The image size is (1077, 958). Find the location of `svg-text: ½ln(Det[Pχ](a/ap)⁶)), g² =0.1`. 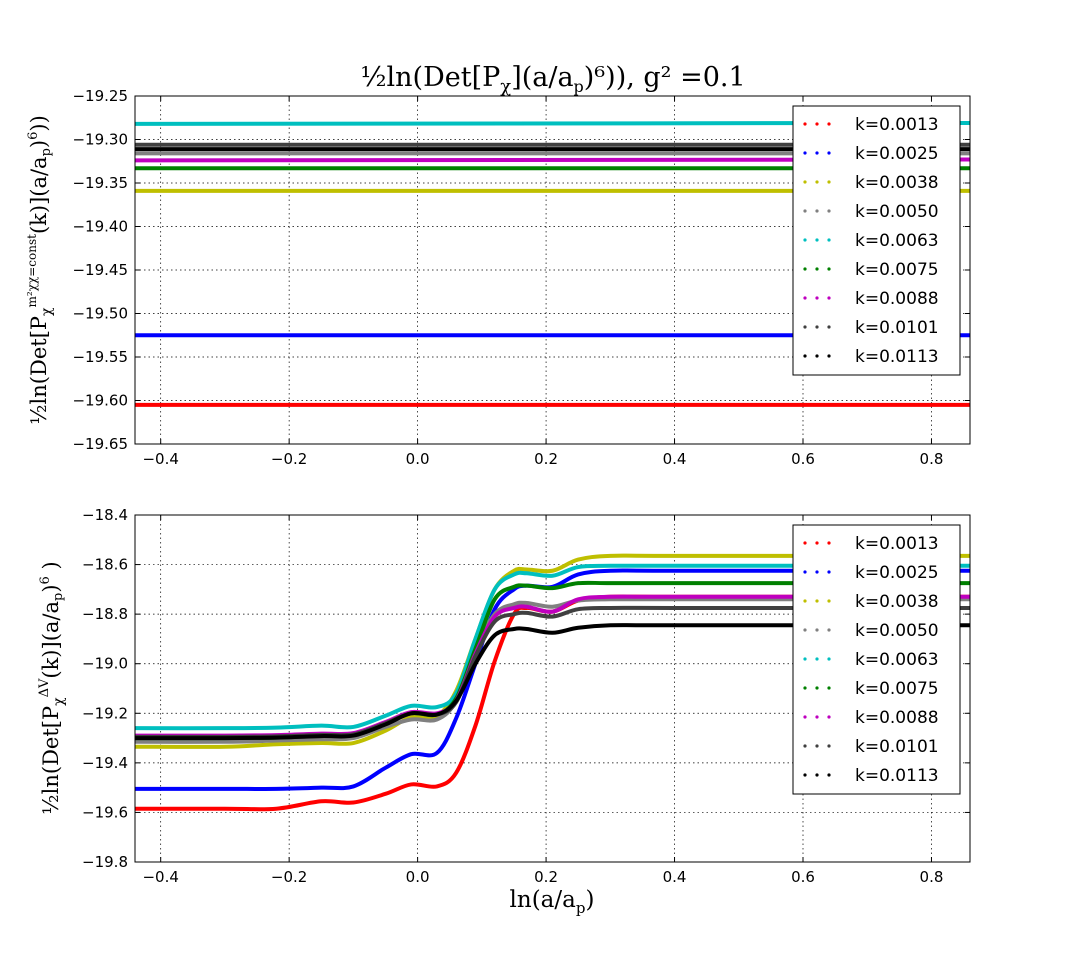

svg-text: ½ln(Det[Pχ](a/ap)⁶)), g² =0.1 is located at coordinates (552, 79).